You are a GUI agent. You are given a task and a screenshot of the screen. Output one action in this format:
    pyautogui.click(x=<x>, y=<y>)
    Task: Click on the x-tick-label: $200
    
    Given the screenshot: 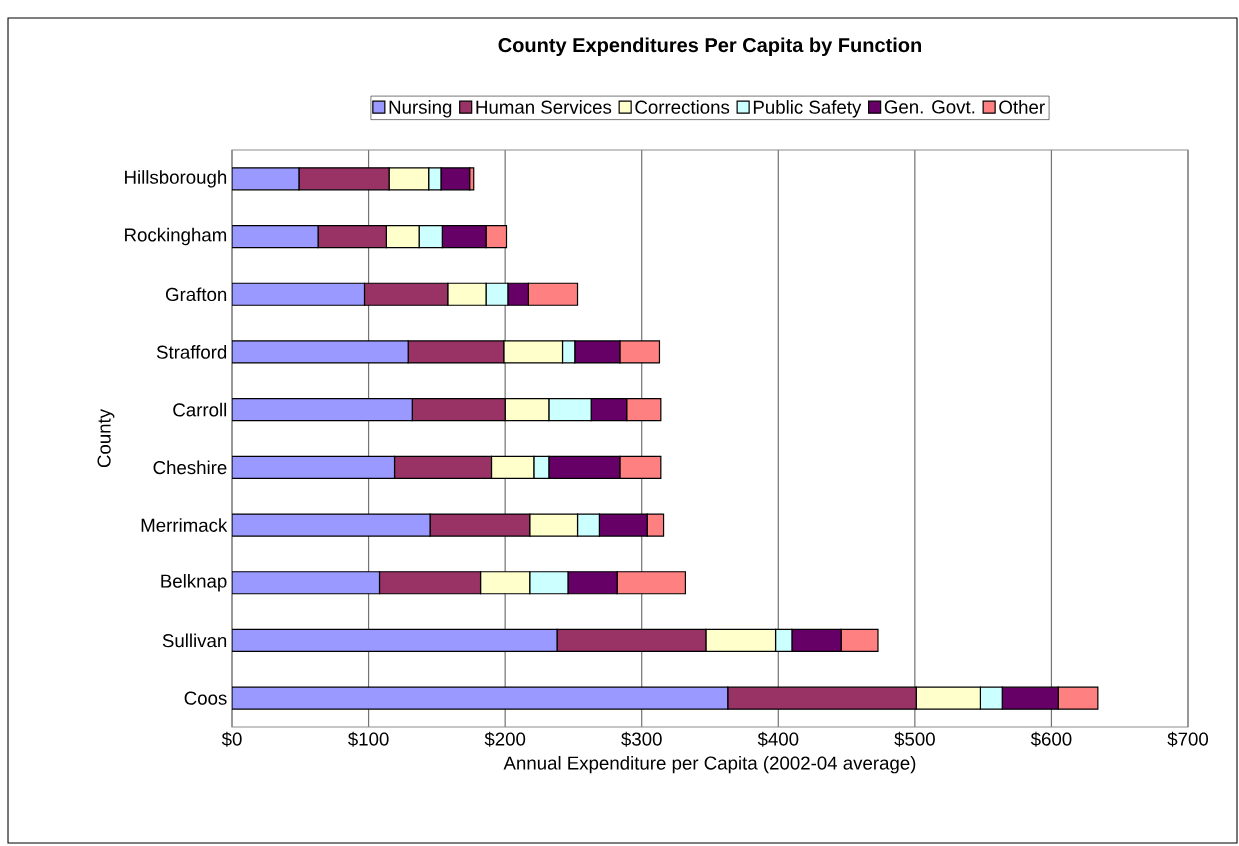 What is the action you would take?
    pyautogui.click(x=505, y=739)
    